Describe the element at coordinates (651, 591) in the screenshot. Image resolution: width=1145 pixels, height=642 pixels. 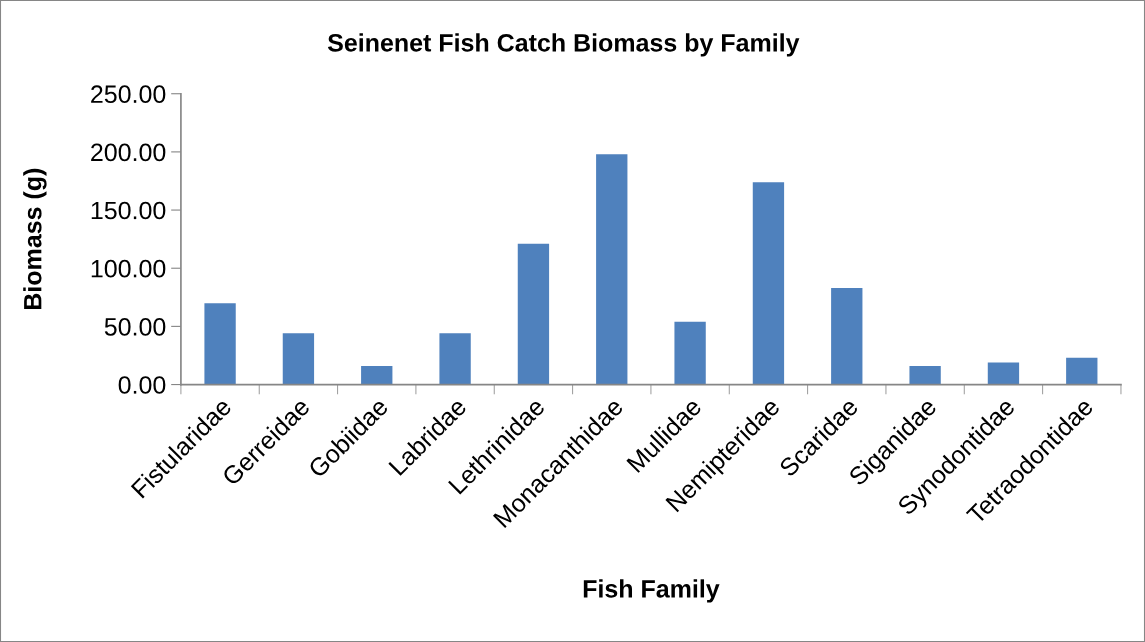
I see `x-axis-title: Fish Family` at that location.